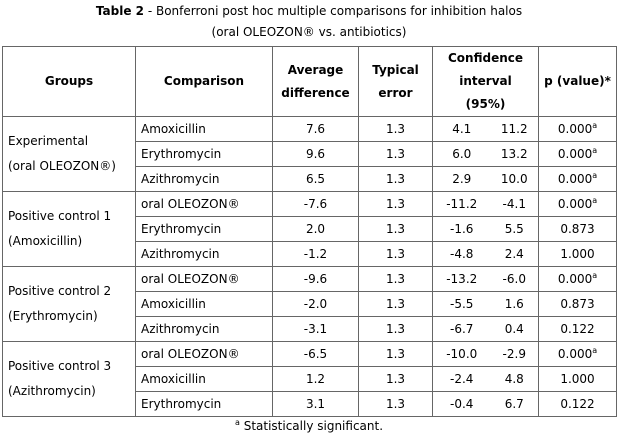  I want to click on ci-high-cell: -6.0, so click(515, 279).